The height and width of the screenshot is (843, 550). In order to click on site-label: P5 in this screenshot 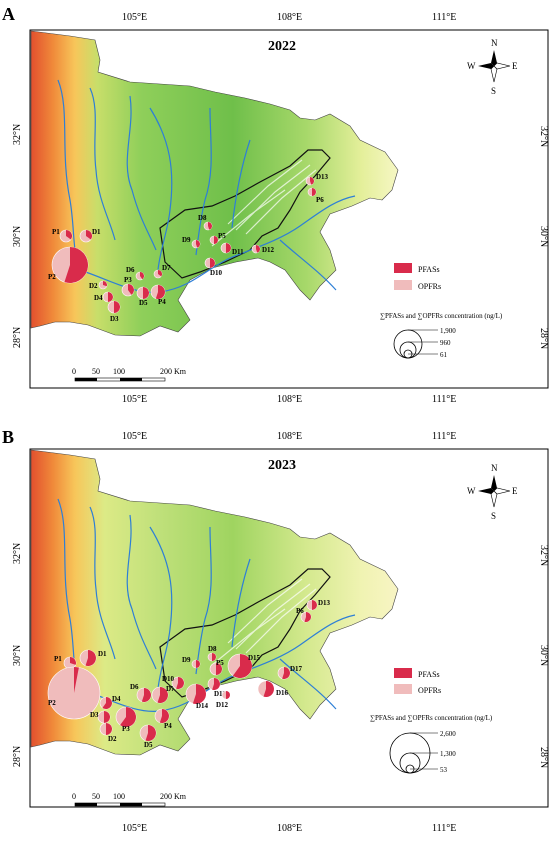, I will do `click(220, 663)`.